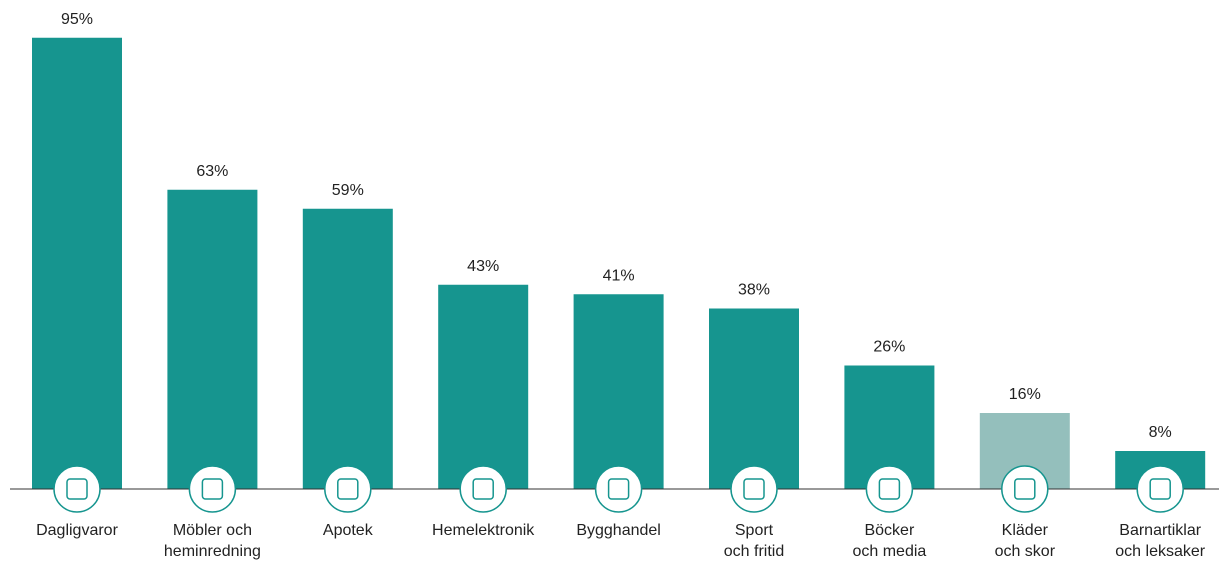 The image size is (1219, 564). Describe the element at coordinates (754, 290) in the screenshot. I see `value-label: 38%` at that location.